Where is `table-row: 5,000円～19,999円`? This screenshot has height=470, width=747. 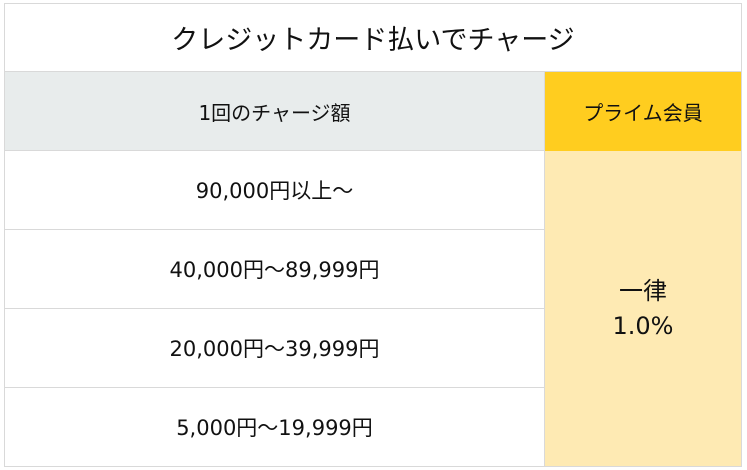
table-row: 5,000円～19,999円 is located at coordinates (275, 427).